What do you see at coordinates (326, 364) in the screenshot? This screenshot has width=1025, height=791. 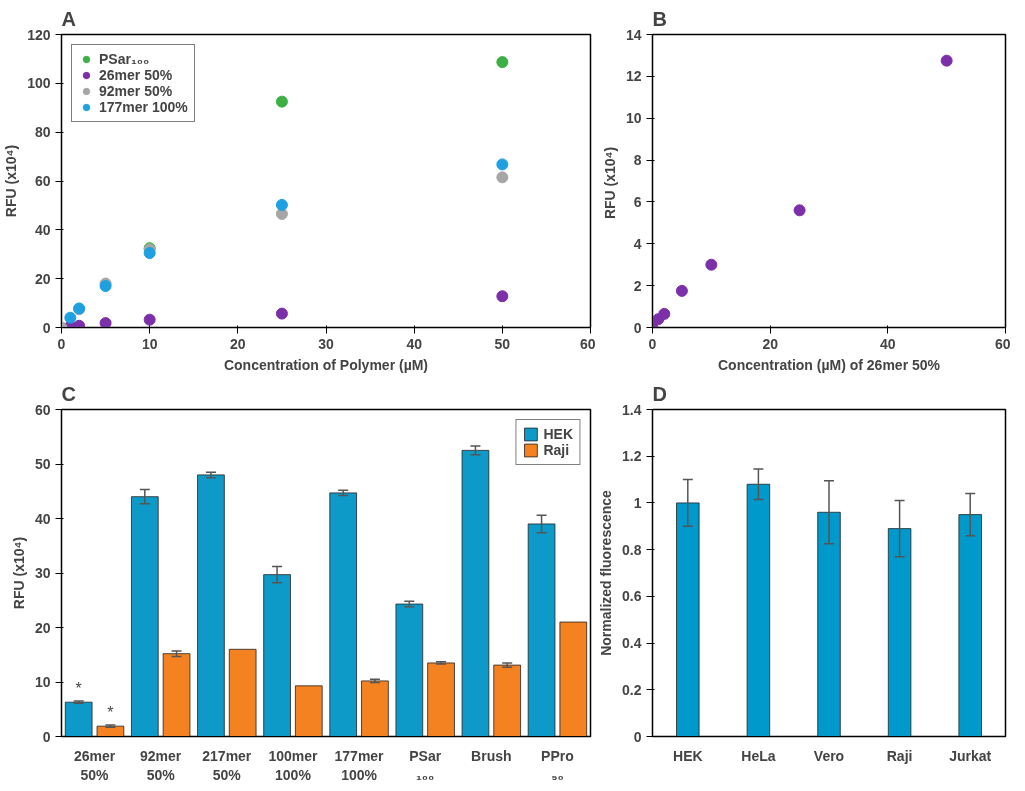 I see `x-axis-title: Concentration of Polymer (µM)` at bounding box center [326, 364].